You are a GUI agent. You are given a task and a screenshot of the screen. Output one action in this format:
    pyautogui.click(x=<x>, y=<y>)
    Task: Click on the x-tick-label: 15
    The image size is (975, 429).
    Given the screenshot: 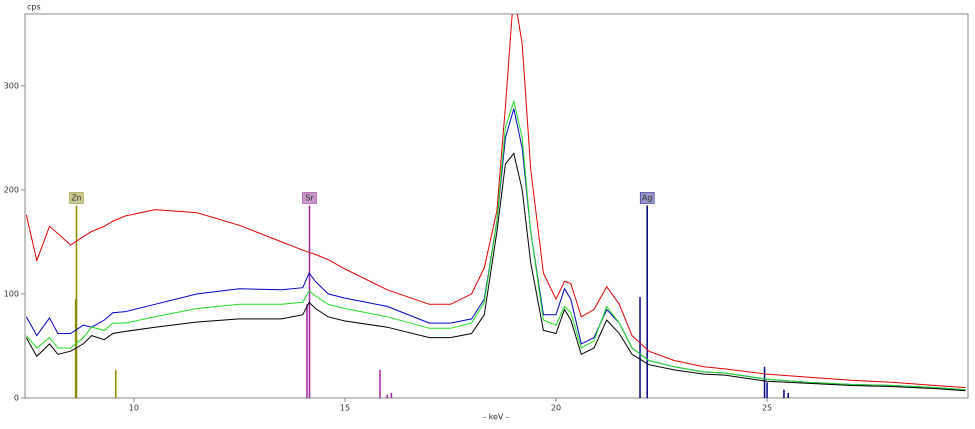 What is the action you would take?
    pyautogui.click(x=345, y=408)
    